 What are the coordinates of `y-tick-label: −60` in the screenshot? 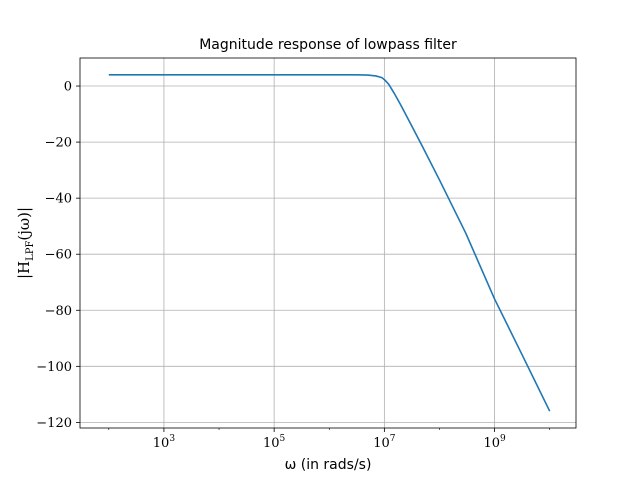 It's located at (58, 255).